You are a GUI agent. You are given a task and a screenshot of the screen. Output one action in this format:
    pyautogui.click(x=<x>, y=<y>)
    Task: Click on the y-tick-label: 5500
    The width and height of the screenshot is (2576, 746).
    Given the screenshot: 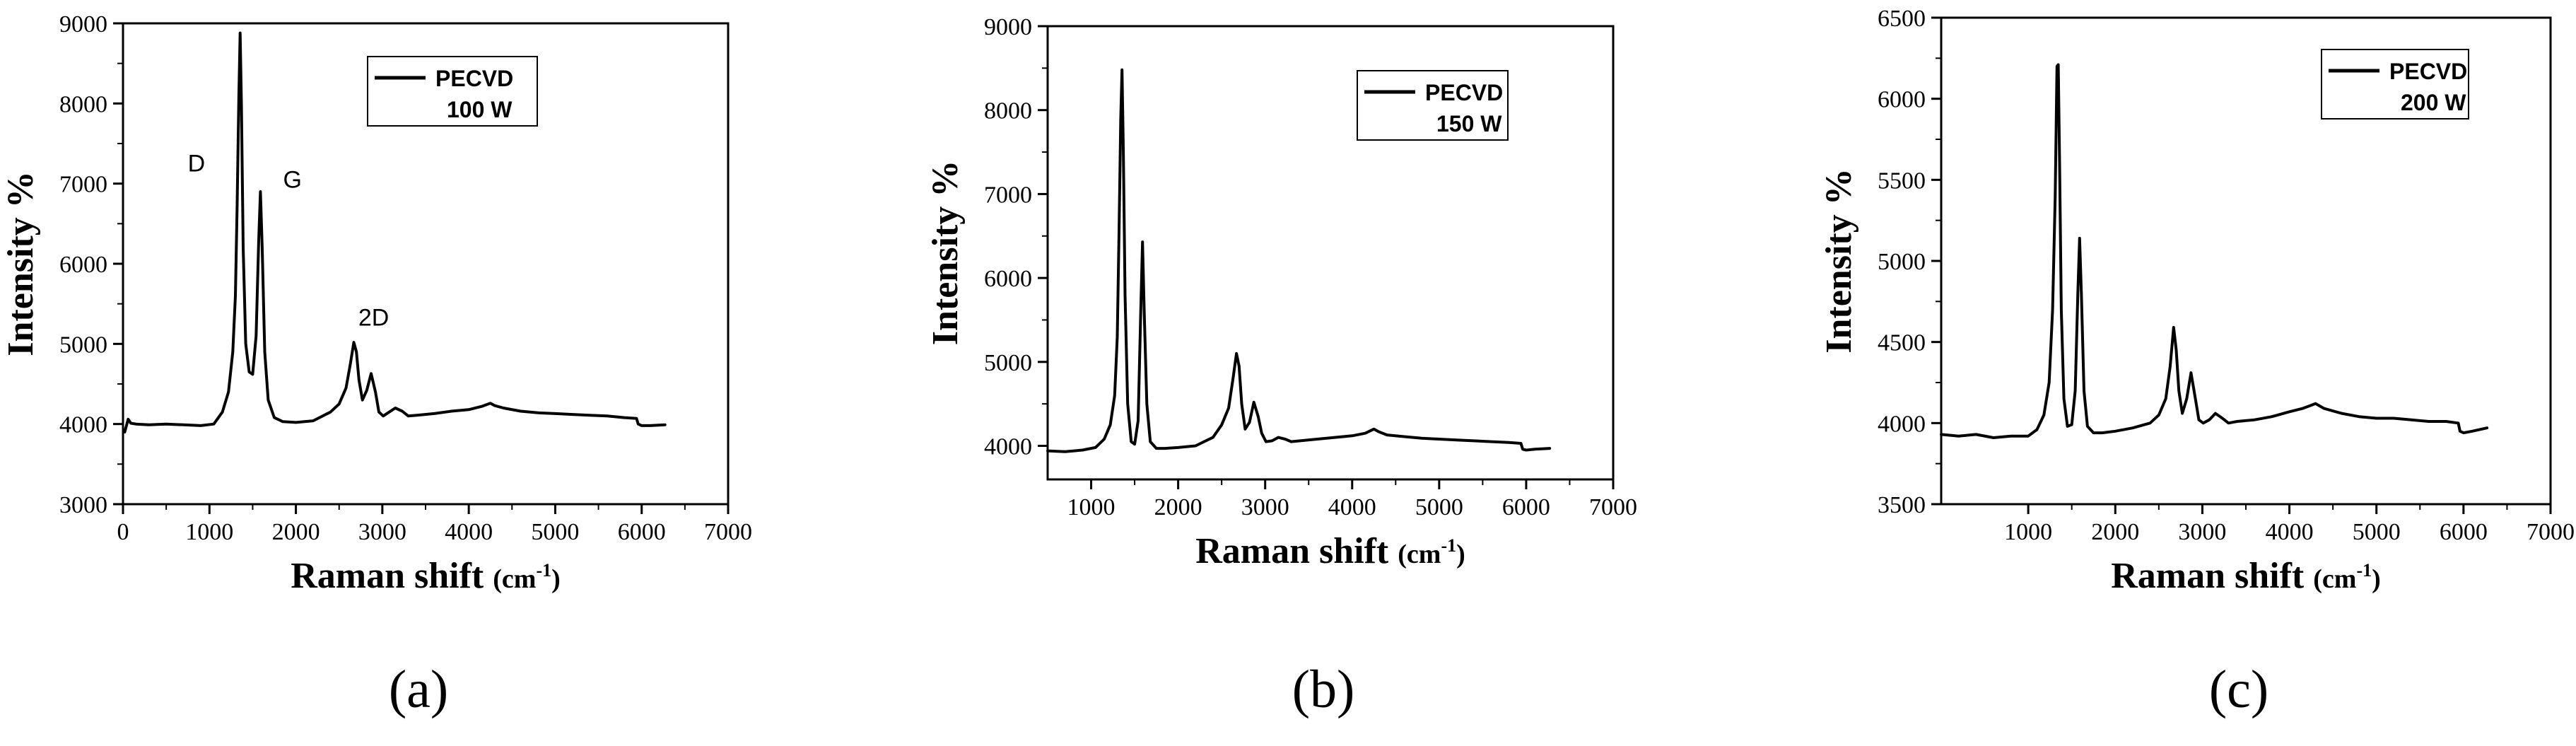 What is the action you would take?
    pyautogui.click(x=1902, y=181)
    